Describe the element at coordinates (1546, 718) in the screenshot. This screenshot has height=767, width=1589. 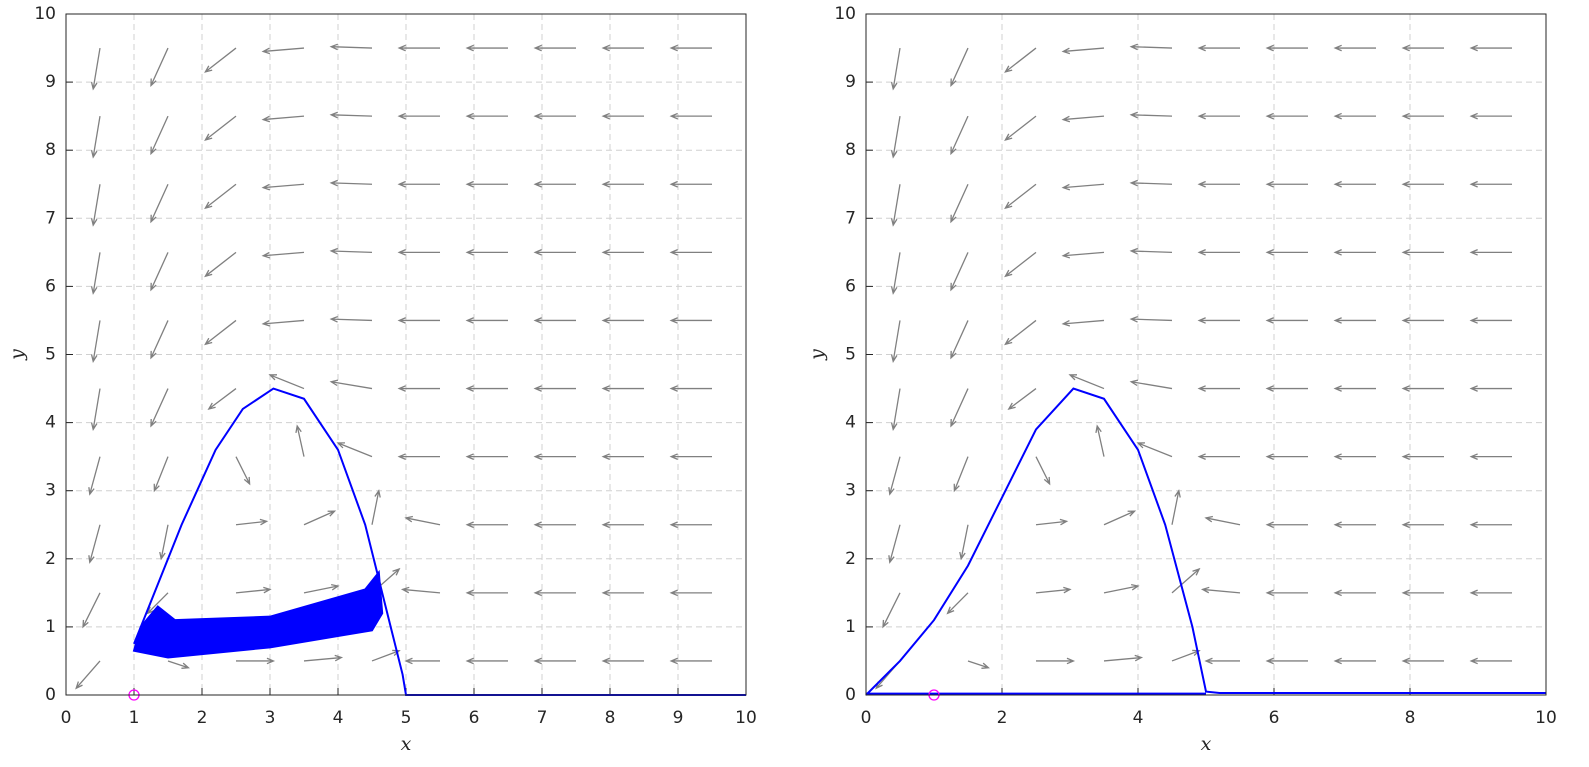
I see `x-tick-label: 10` at that location.